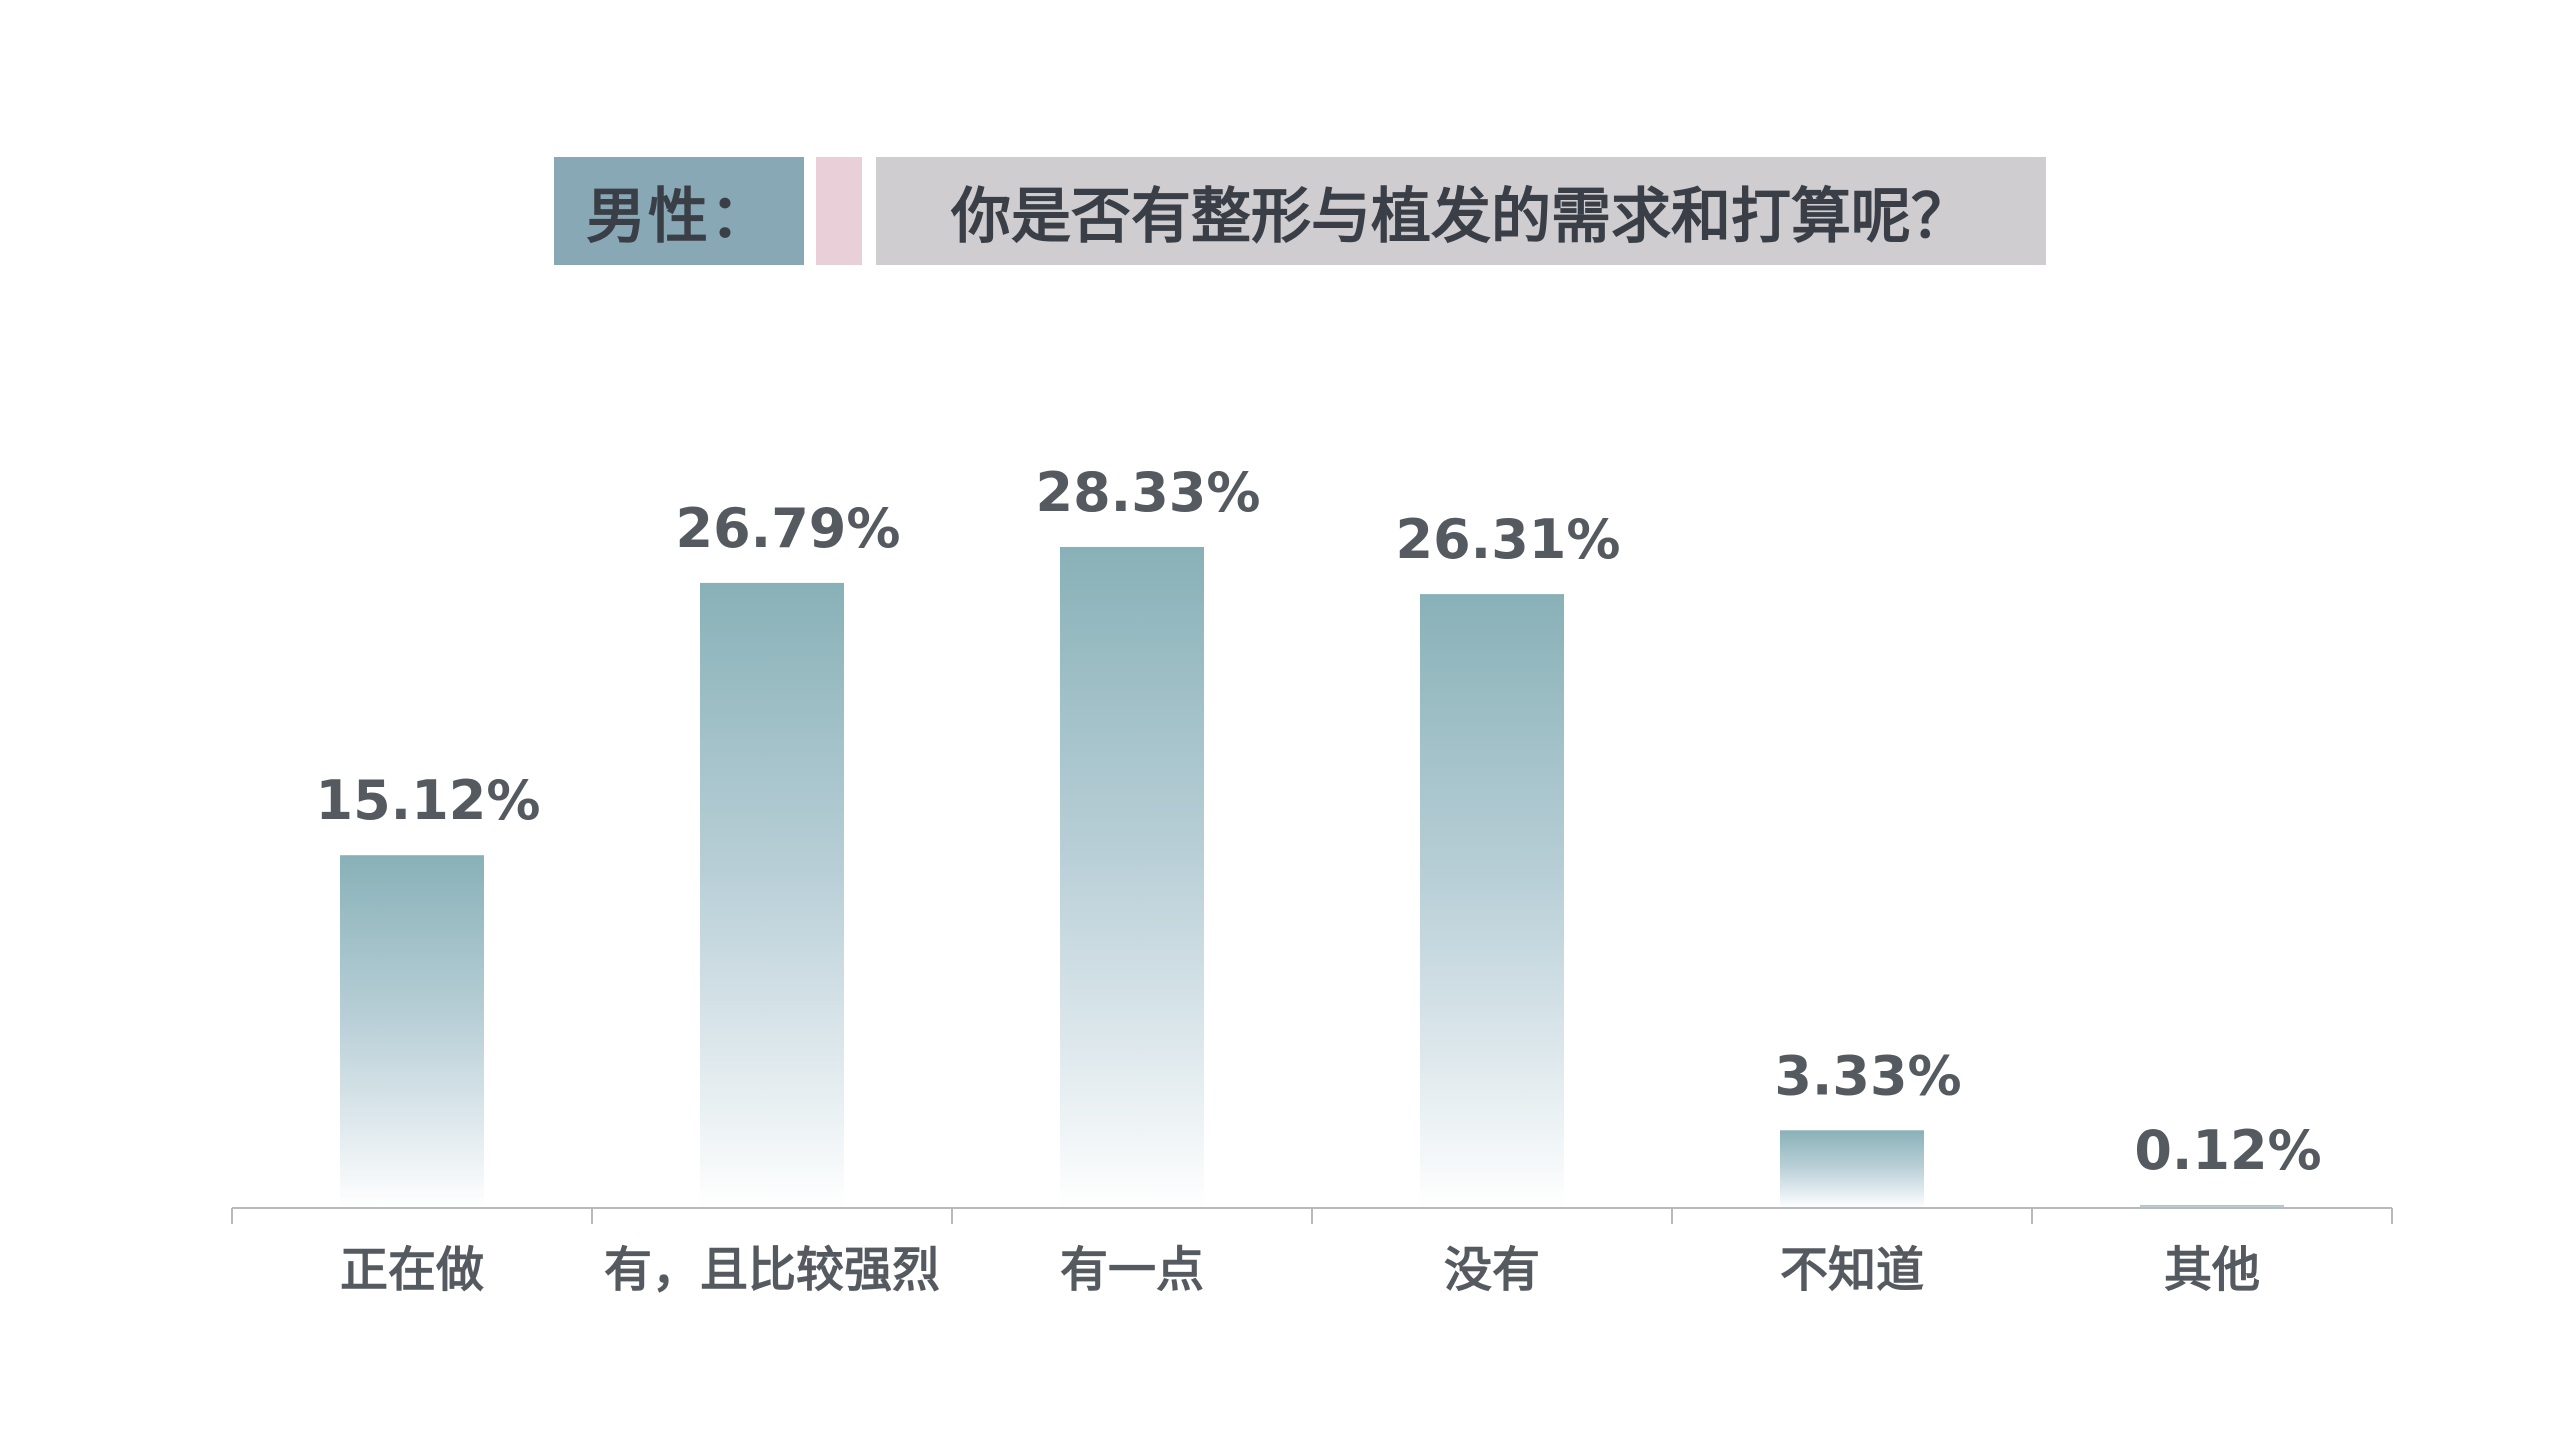 The width and height of the screenshot is (2560, 1440). Describe the element at coordinates (839, 211) in the screenshot. I see `title-accent-block` at that location.